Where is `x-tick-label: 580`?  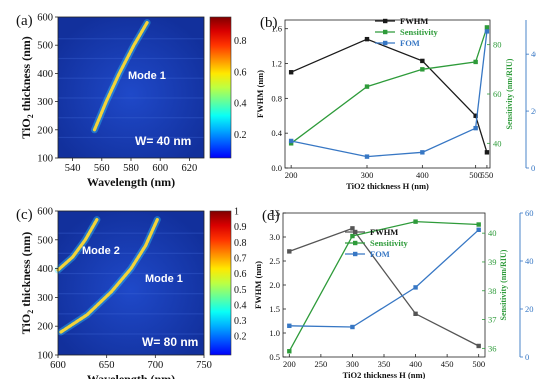
x-tick-label: 580 is located at coordinates (131, 168).